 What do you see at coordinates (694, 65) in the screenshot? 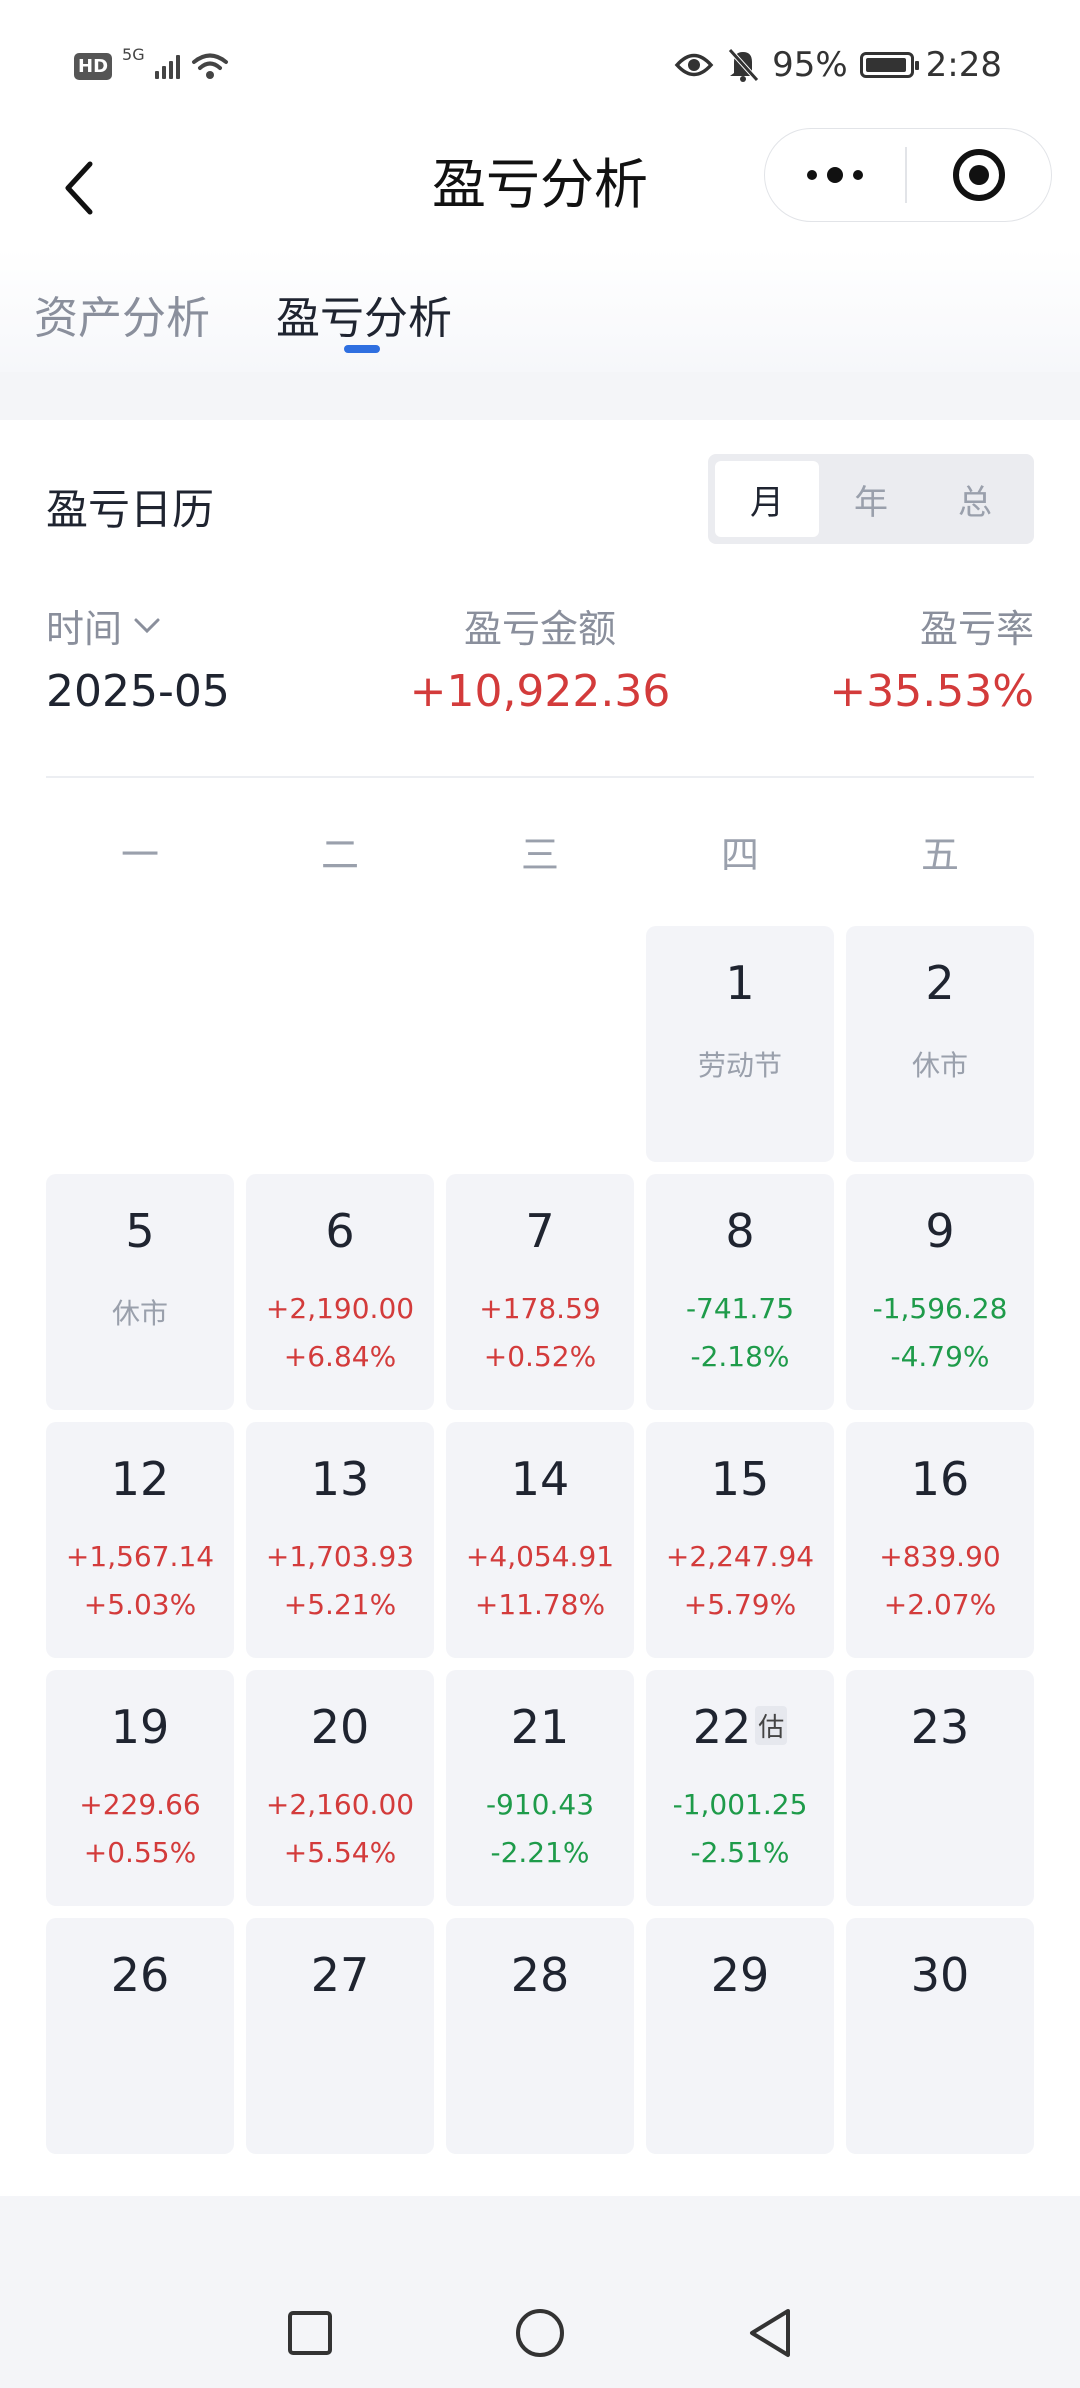
I see `eye-icon` at bounding box center [694, 65].